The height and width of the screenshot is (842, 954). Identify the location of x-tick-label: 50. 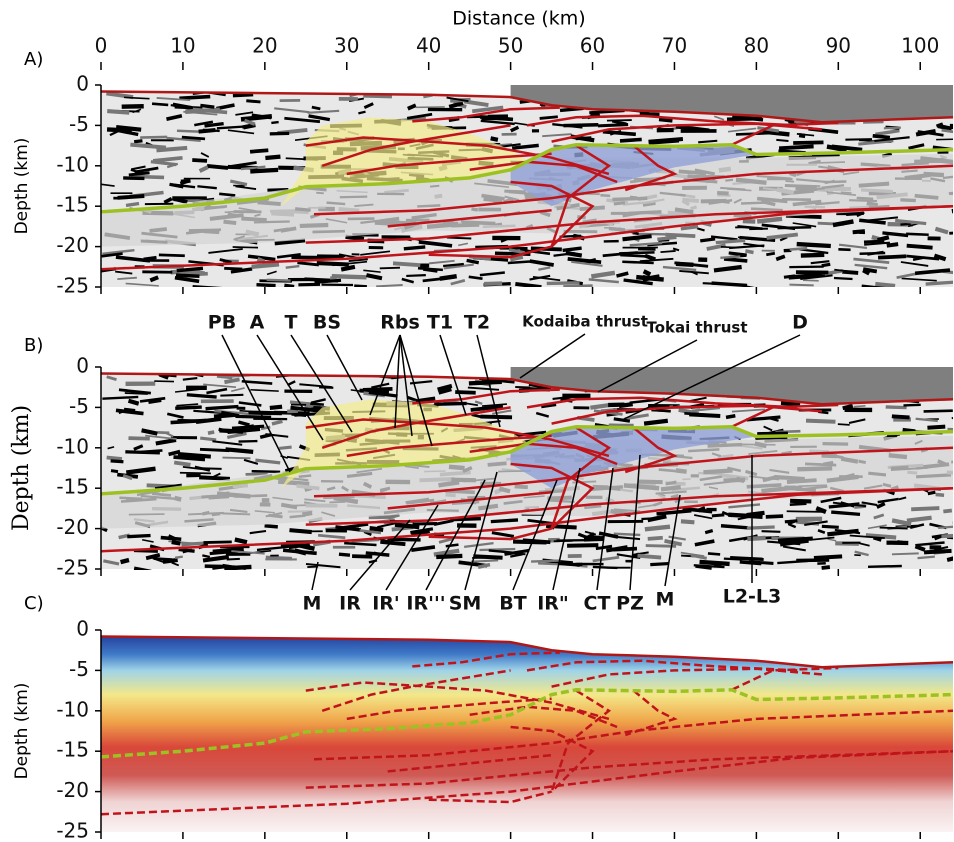
(510, 46).